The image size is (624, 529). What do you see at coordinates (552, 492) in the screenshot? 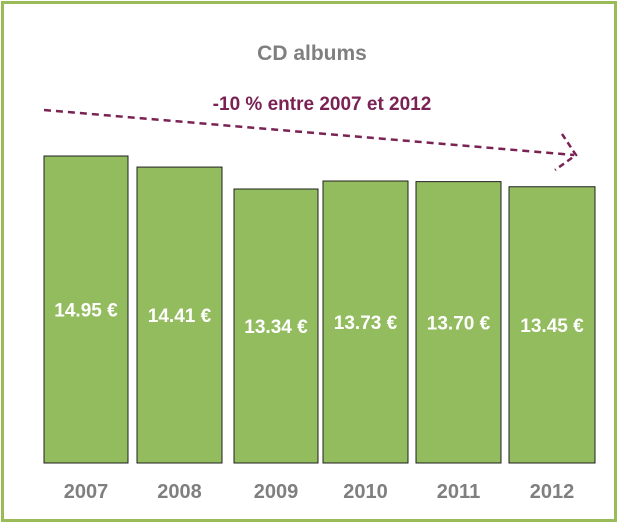
I see `x-tick-label-2012: 2012` at bounding box center [552, 492].